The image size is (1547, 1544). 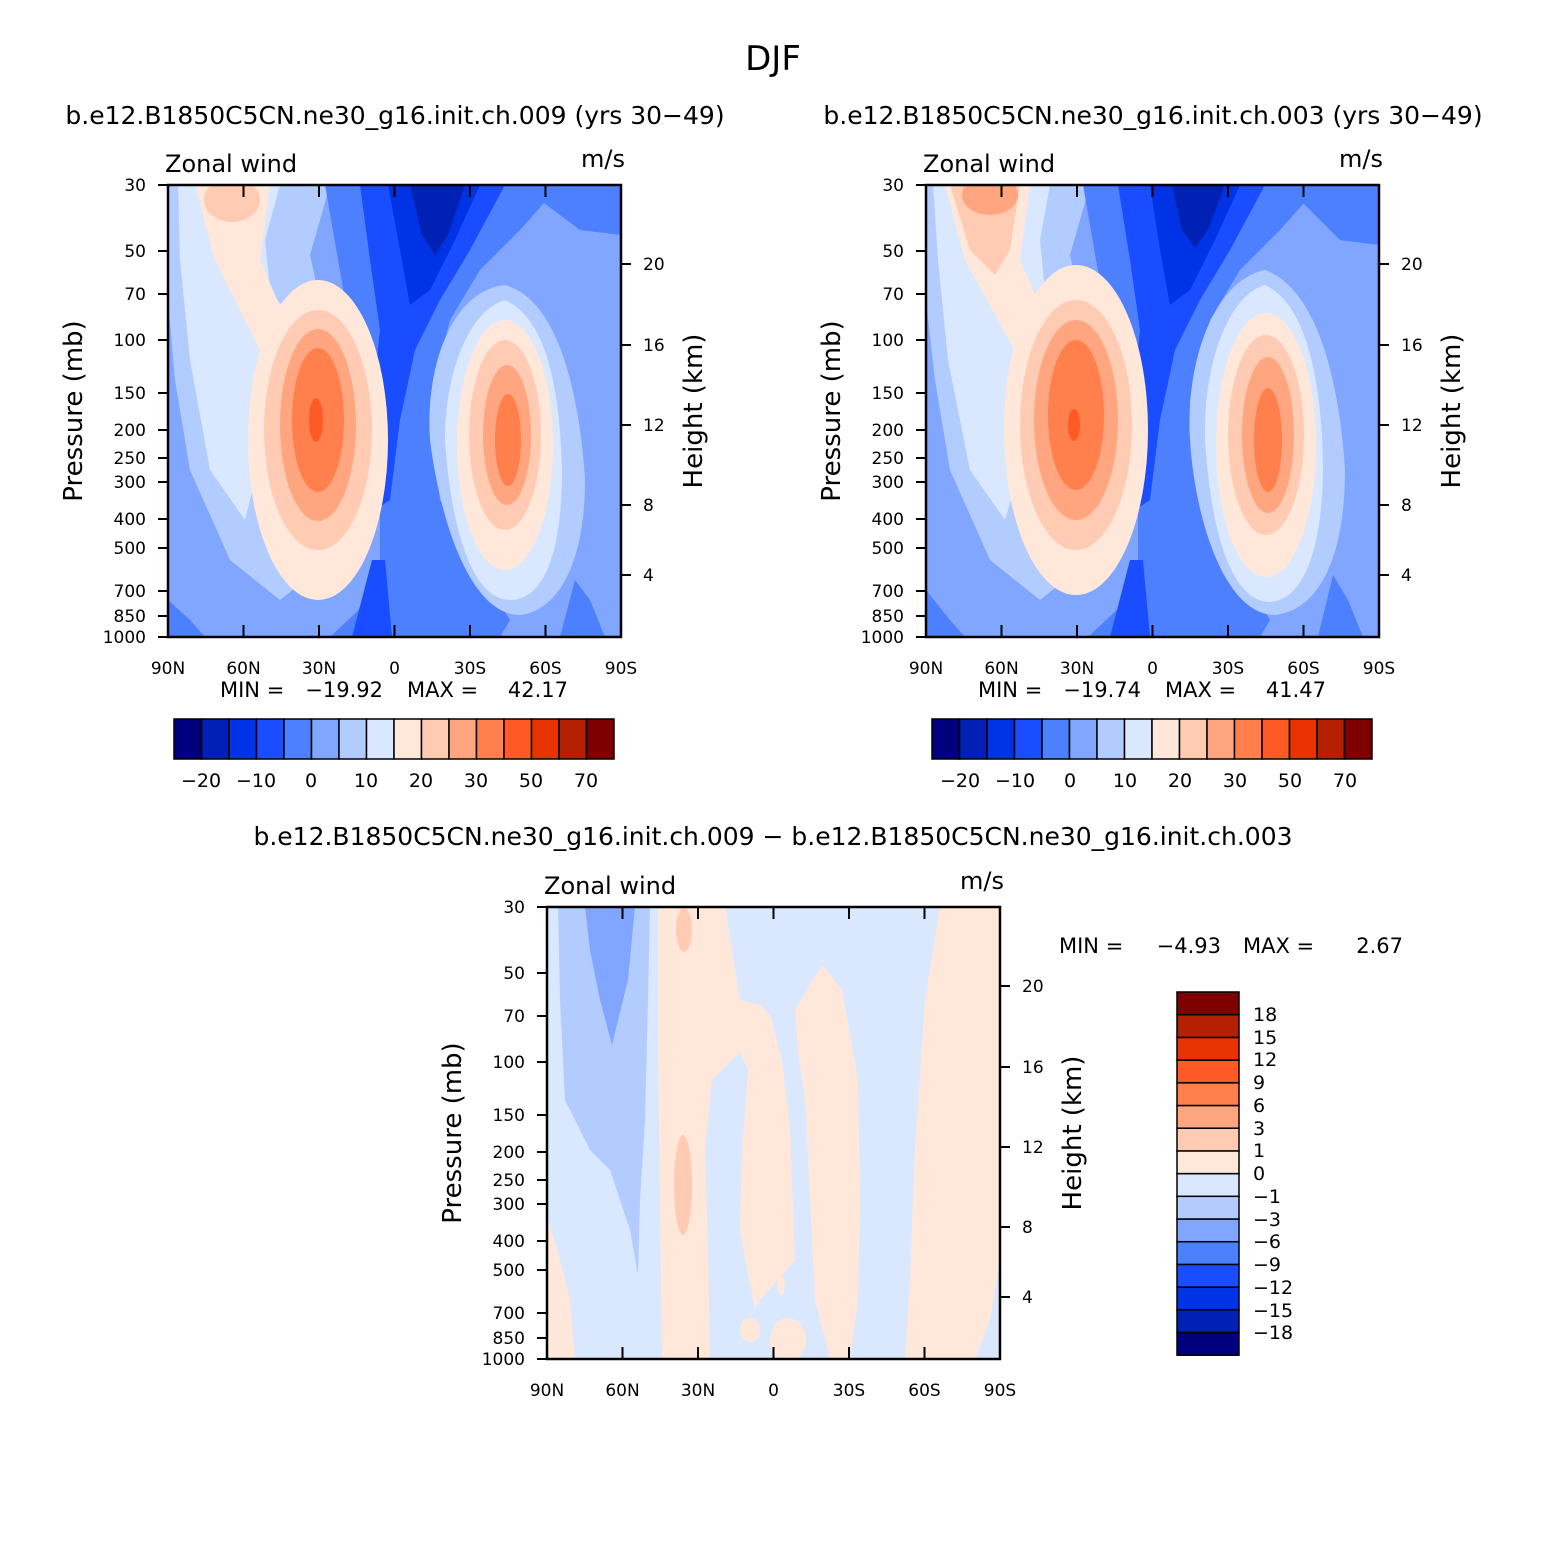 I want to click on fill-upper-east, so click(x=580, y=210).